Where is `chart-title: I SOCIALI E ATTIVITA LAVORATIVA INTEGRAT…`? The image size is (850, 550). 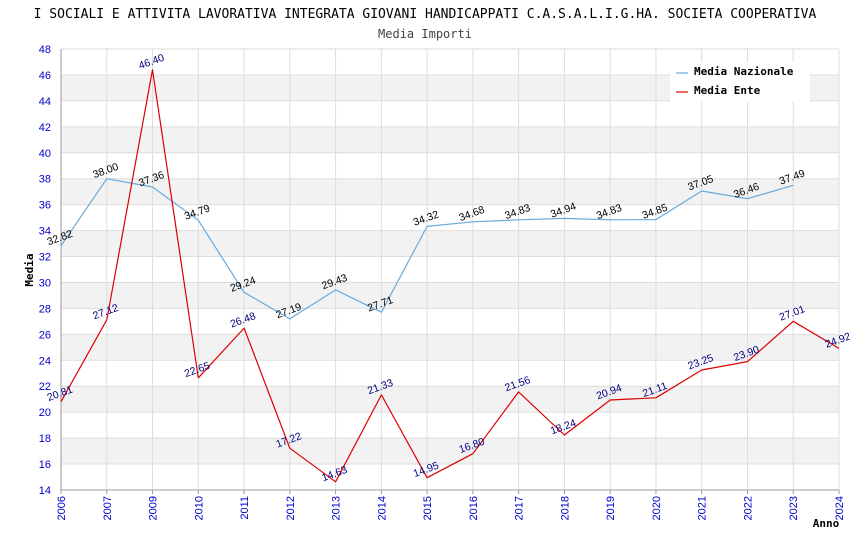
chart-title: I SOCIALI E ATTIVITA LAVORATIVA INTEGRAT… is located at coordinates (425, 14).